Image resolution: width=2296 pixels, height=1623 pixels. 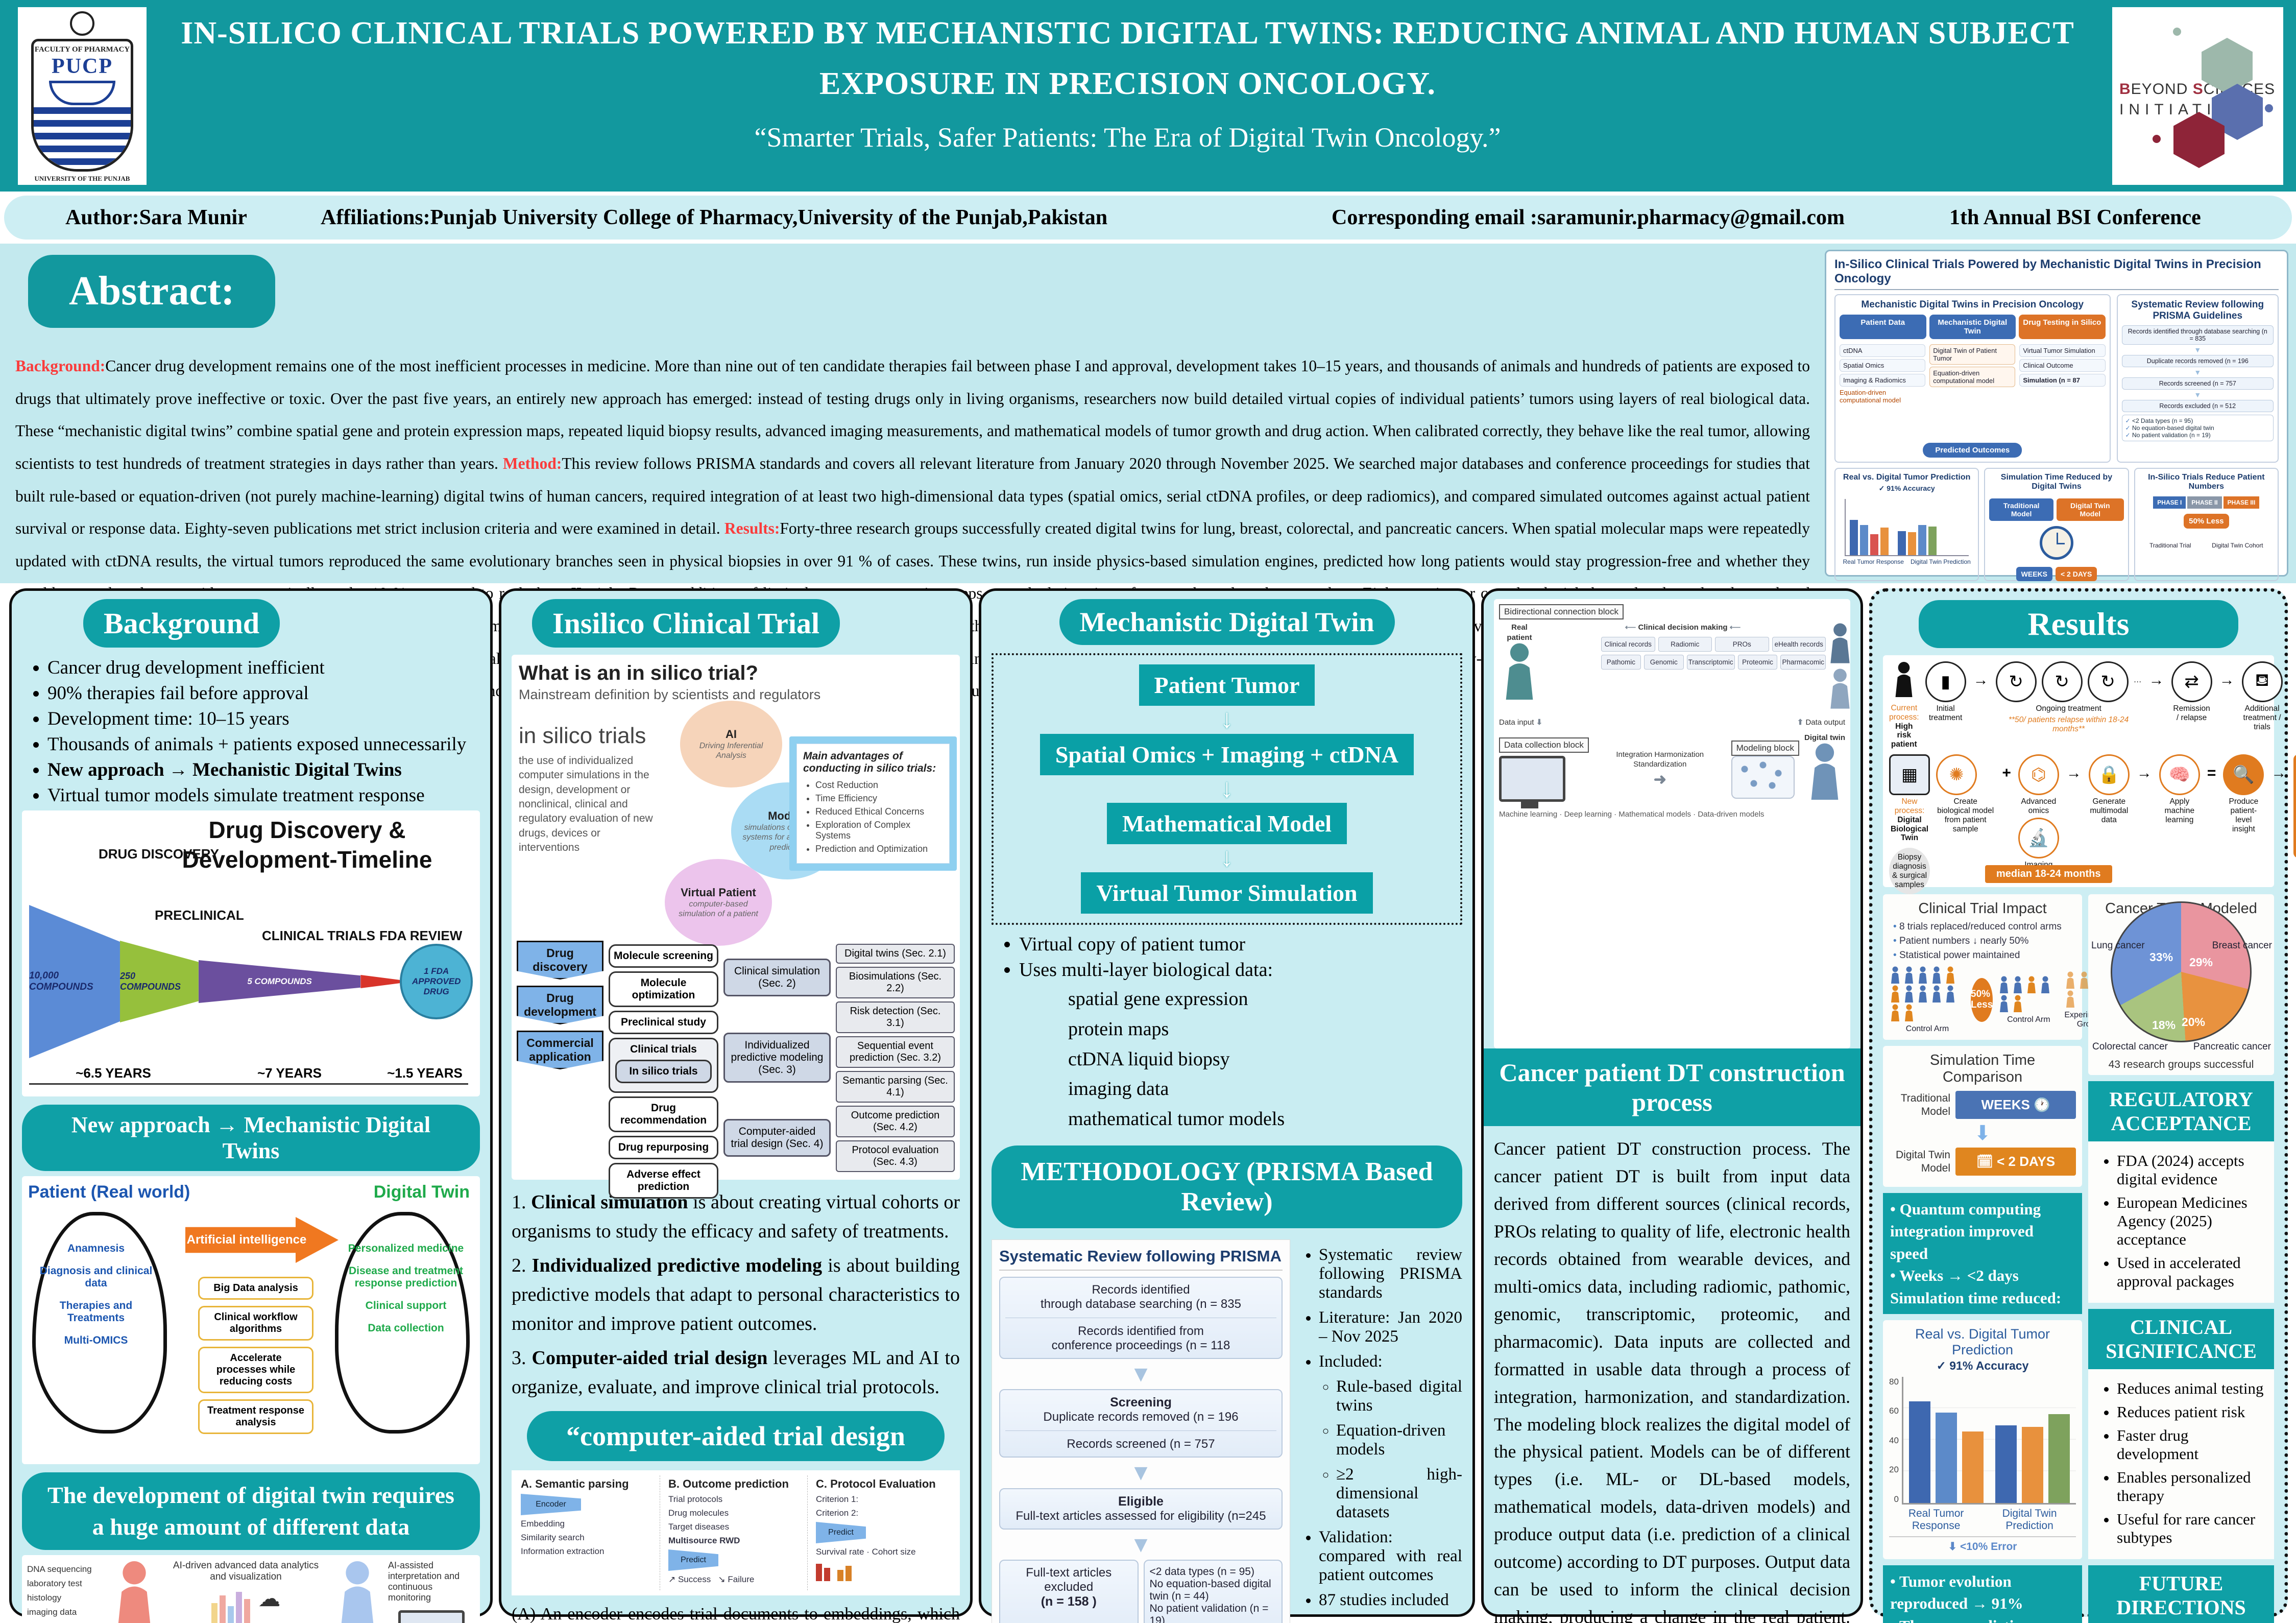 What do you see at coordinates (1227, 685) in the screenshot?
I see `flow-patient-tumor: Patient Tumor` at bounding box center [1227, 685].